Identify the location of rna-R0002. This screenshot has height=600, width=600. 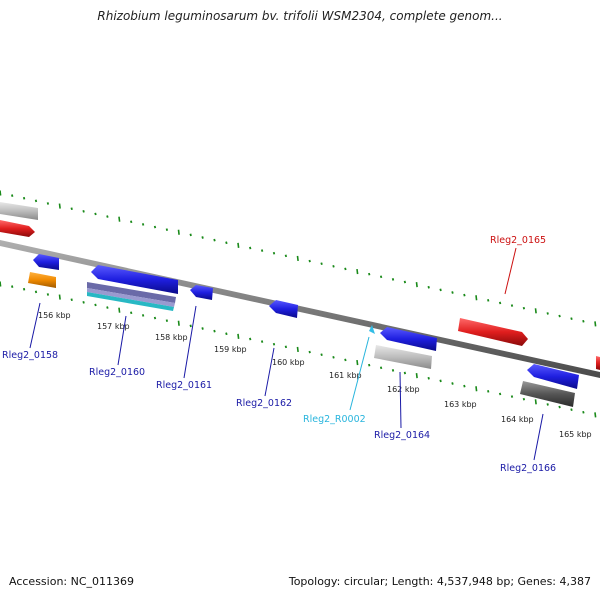
(372, 329).